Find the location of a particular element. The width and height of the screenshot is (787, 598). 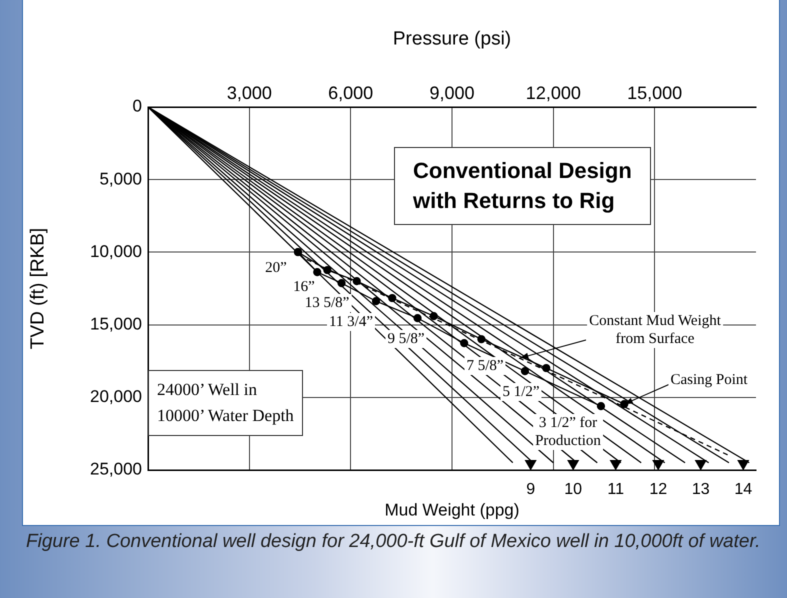

annotation: 24000’ Well in 10000’ Water Depth is located at coordinates (225, 403).